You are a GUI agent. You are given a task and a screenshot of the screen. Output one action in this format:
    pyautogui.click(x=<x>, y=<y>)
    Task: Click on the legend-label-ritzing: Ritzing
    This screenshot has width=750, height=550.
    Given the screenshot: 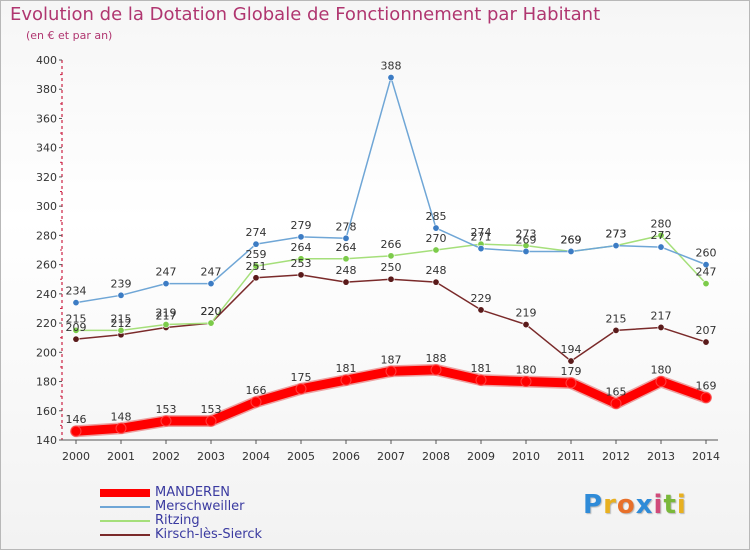 What is the action you would take?
    pyautogui.click(x=177, y=520)
    